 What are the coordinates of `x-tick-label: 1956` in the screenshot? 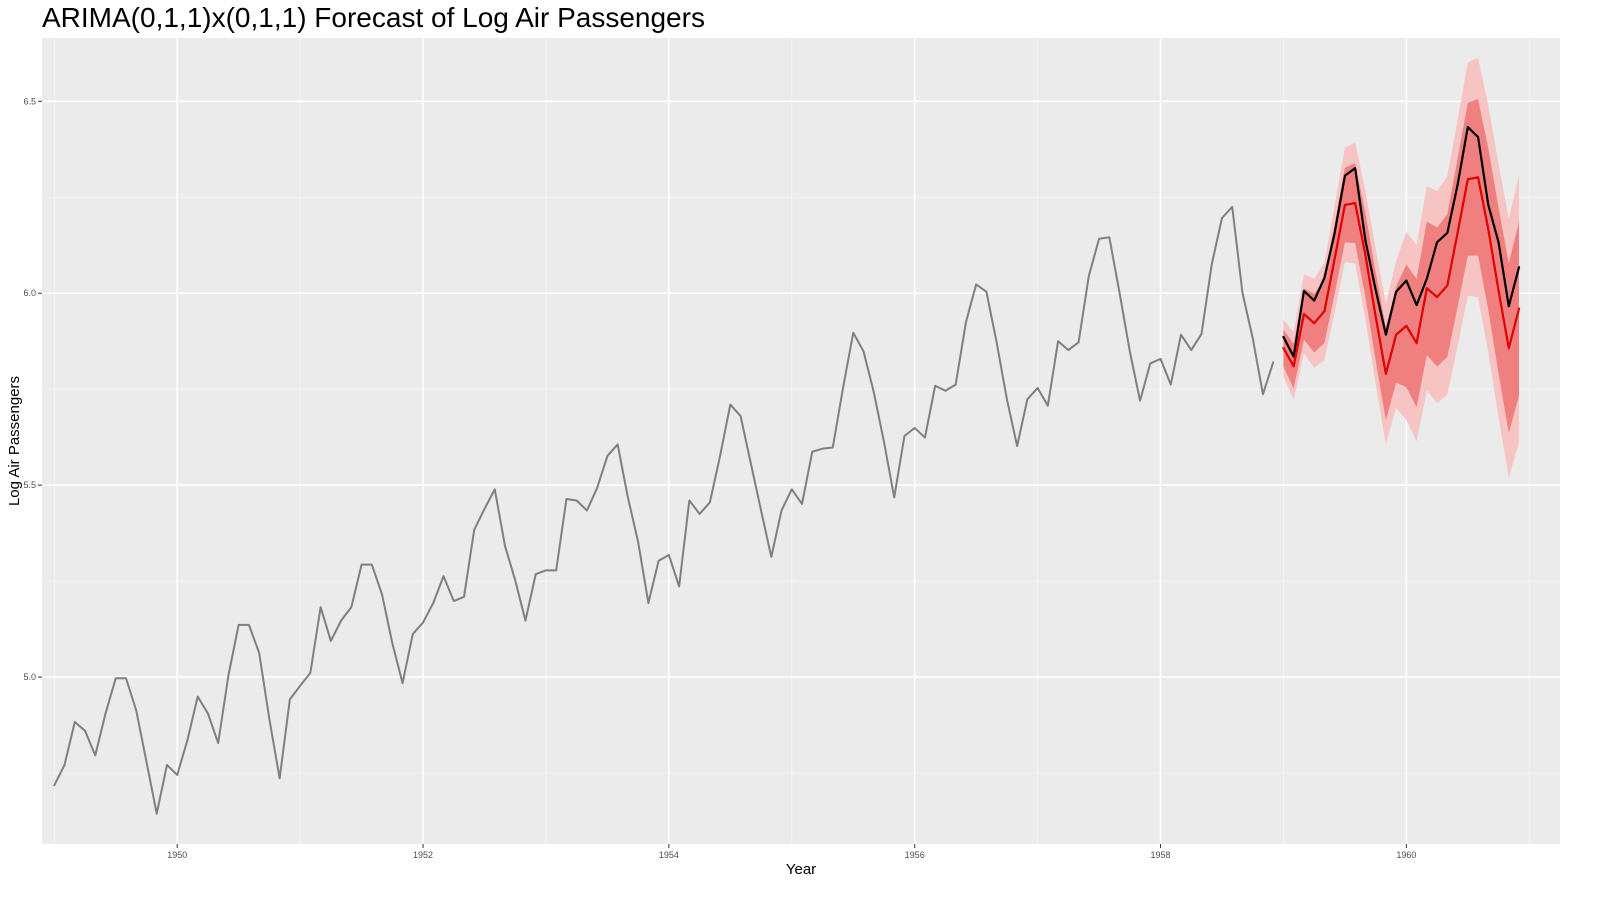 It's located at (915, 855).